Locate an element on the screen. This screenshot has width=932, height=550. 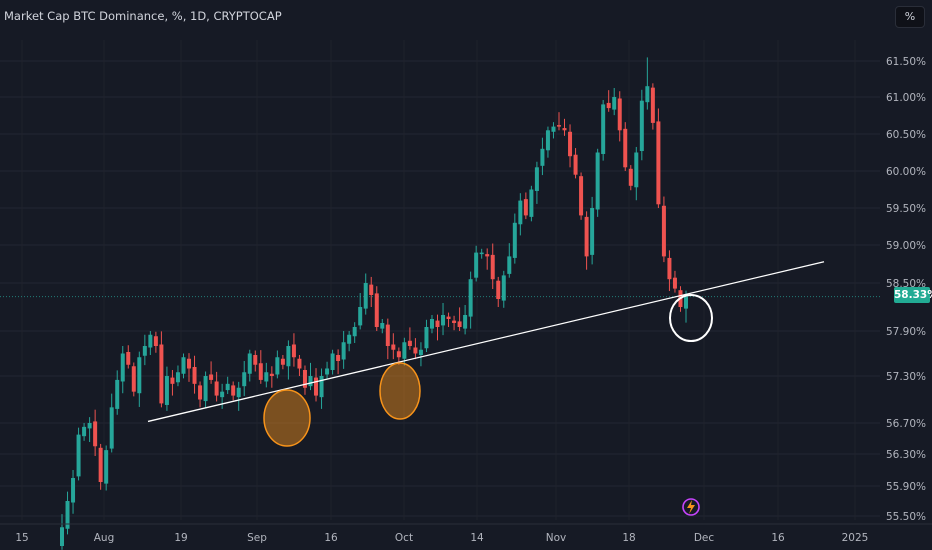
x-tick-label: 19 is located at coordinates (180, 538).